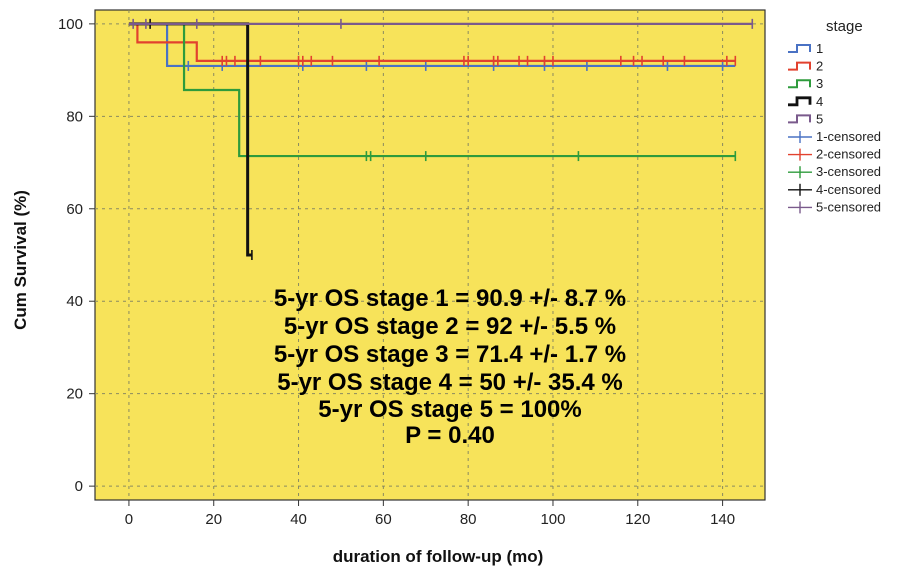 The image size is (921, 571). What do you see at coordinates (213, 519) in the screenshot?
I see `x-tick-label: 20` at bounding box center [213, 519].